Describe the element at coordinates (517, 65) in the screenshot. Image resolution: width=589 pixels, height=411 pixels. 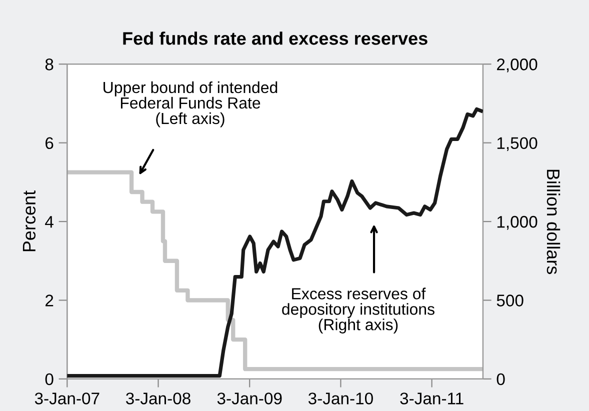
I see `y2-tick-label: 2,000` at that location.